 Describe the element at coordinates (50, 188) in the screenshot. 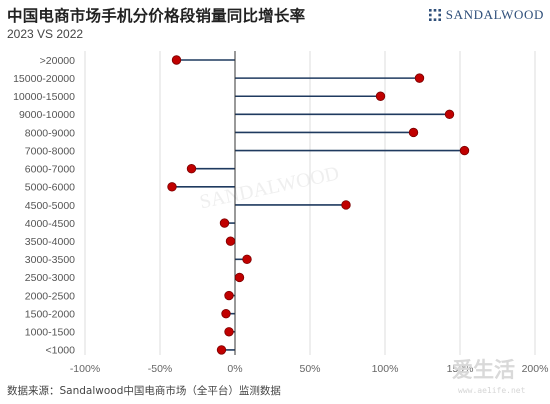

I see `y-category-label: 5000-6000` at that location.